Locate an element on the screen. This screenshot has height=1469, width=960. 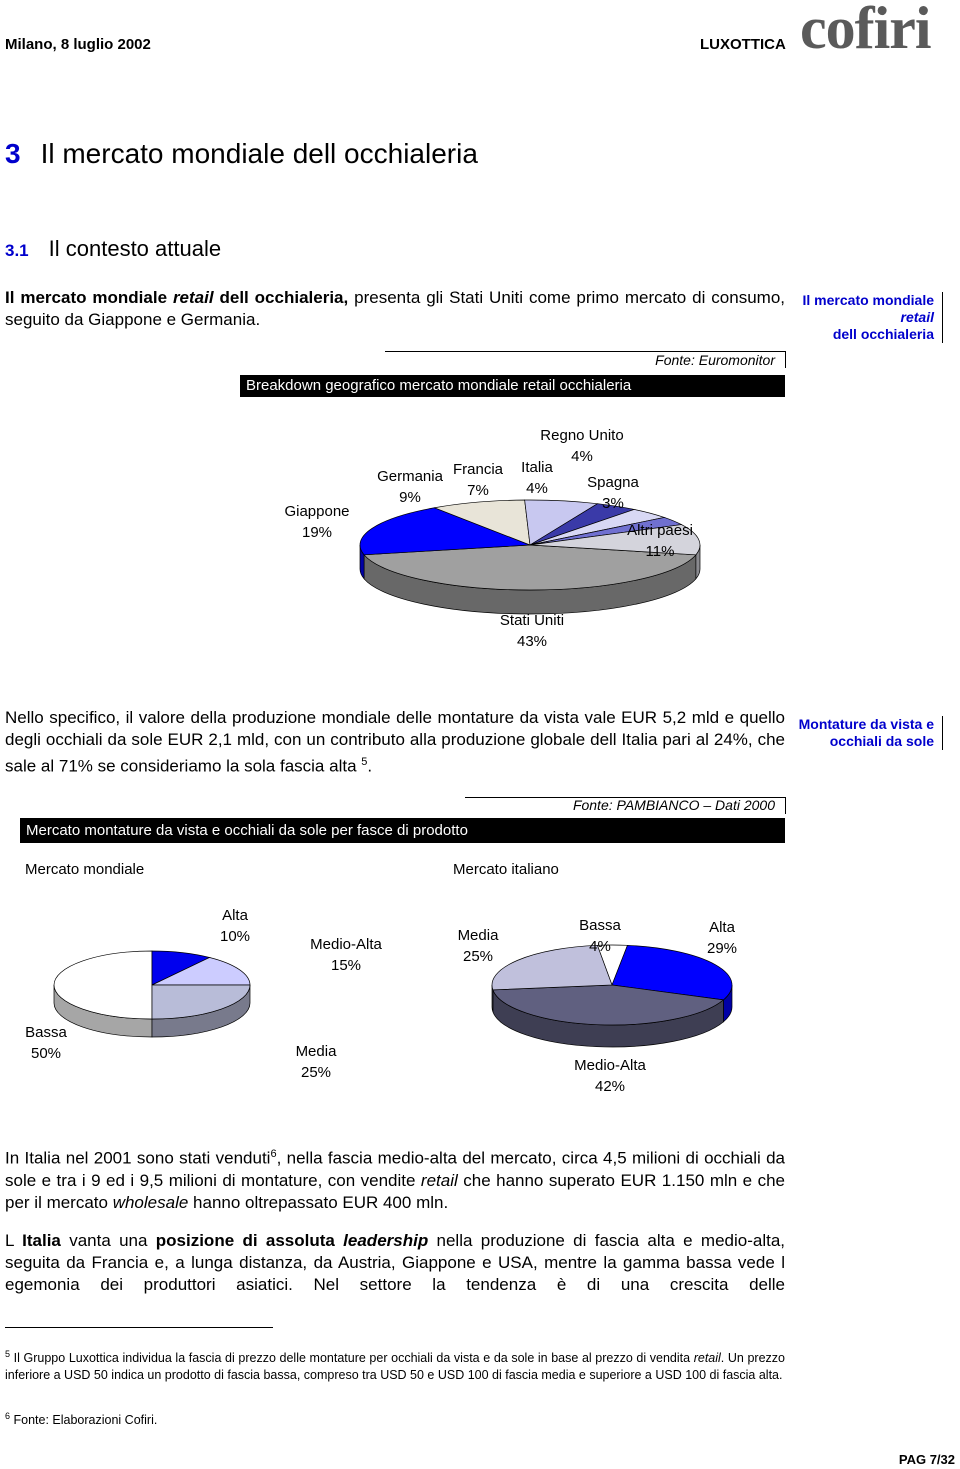
text: dell occhialeria is located at coordinates (883, 334).